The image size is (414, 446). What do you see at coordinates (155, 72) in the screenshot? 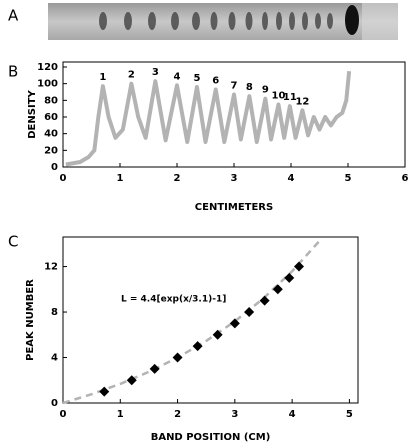
I see `peak-label: 3` at bounding box center [155, 72].